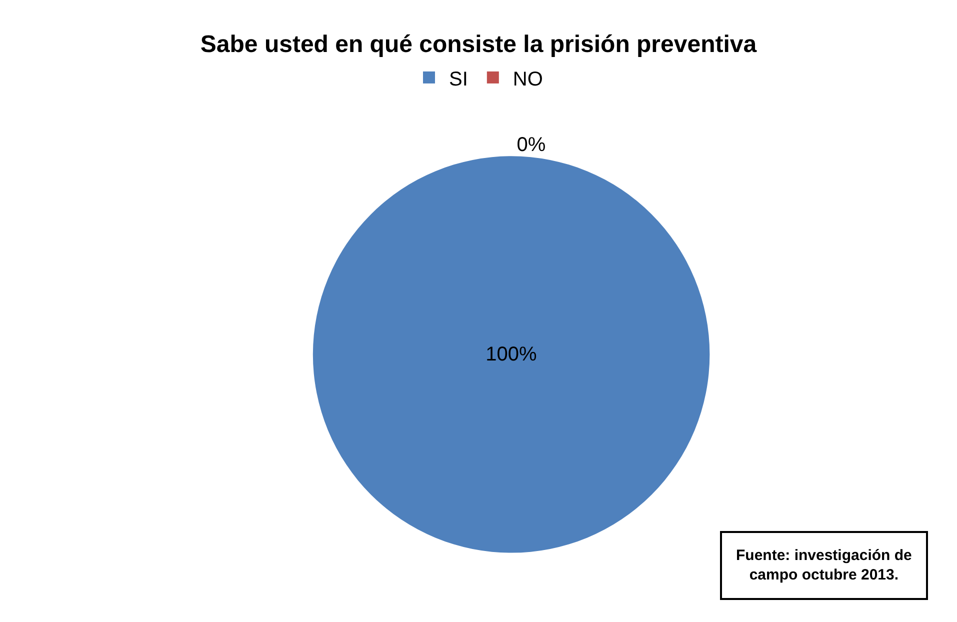 The image size is (957, 622). What do you see at coordinates (527, 79) in the screenshot?
I see `legend-label: NO` at bounding box center [527, 79].